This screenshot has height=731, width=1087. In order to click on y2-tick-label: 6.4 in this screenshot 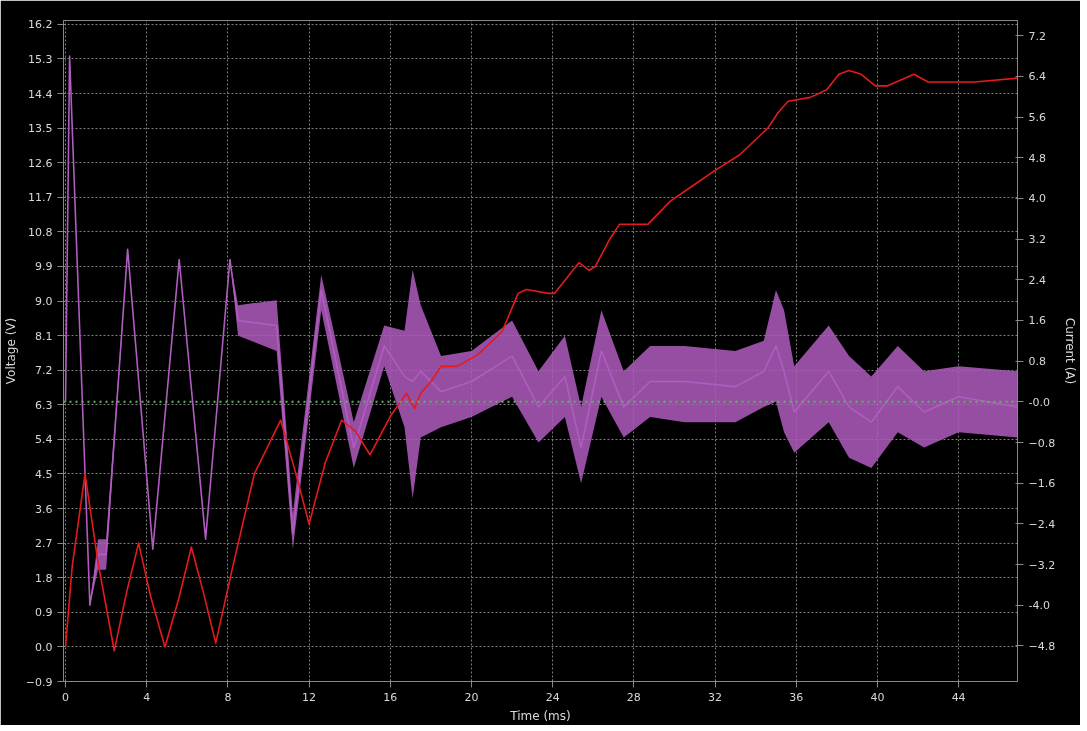, I will do `click(1037, 77)`.